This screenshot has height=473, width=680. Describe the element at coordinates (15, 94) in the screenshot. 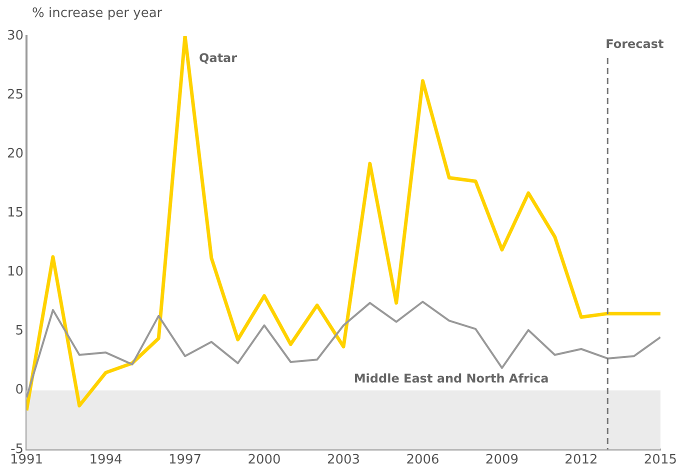

I see `y-tick-label: 25` at that location.